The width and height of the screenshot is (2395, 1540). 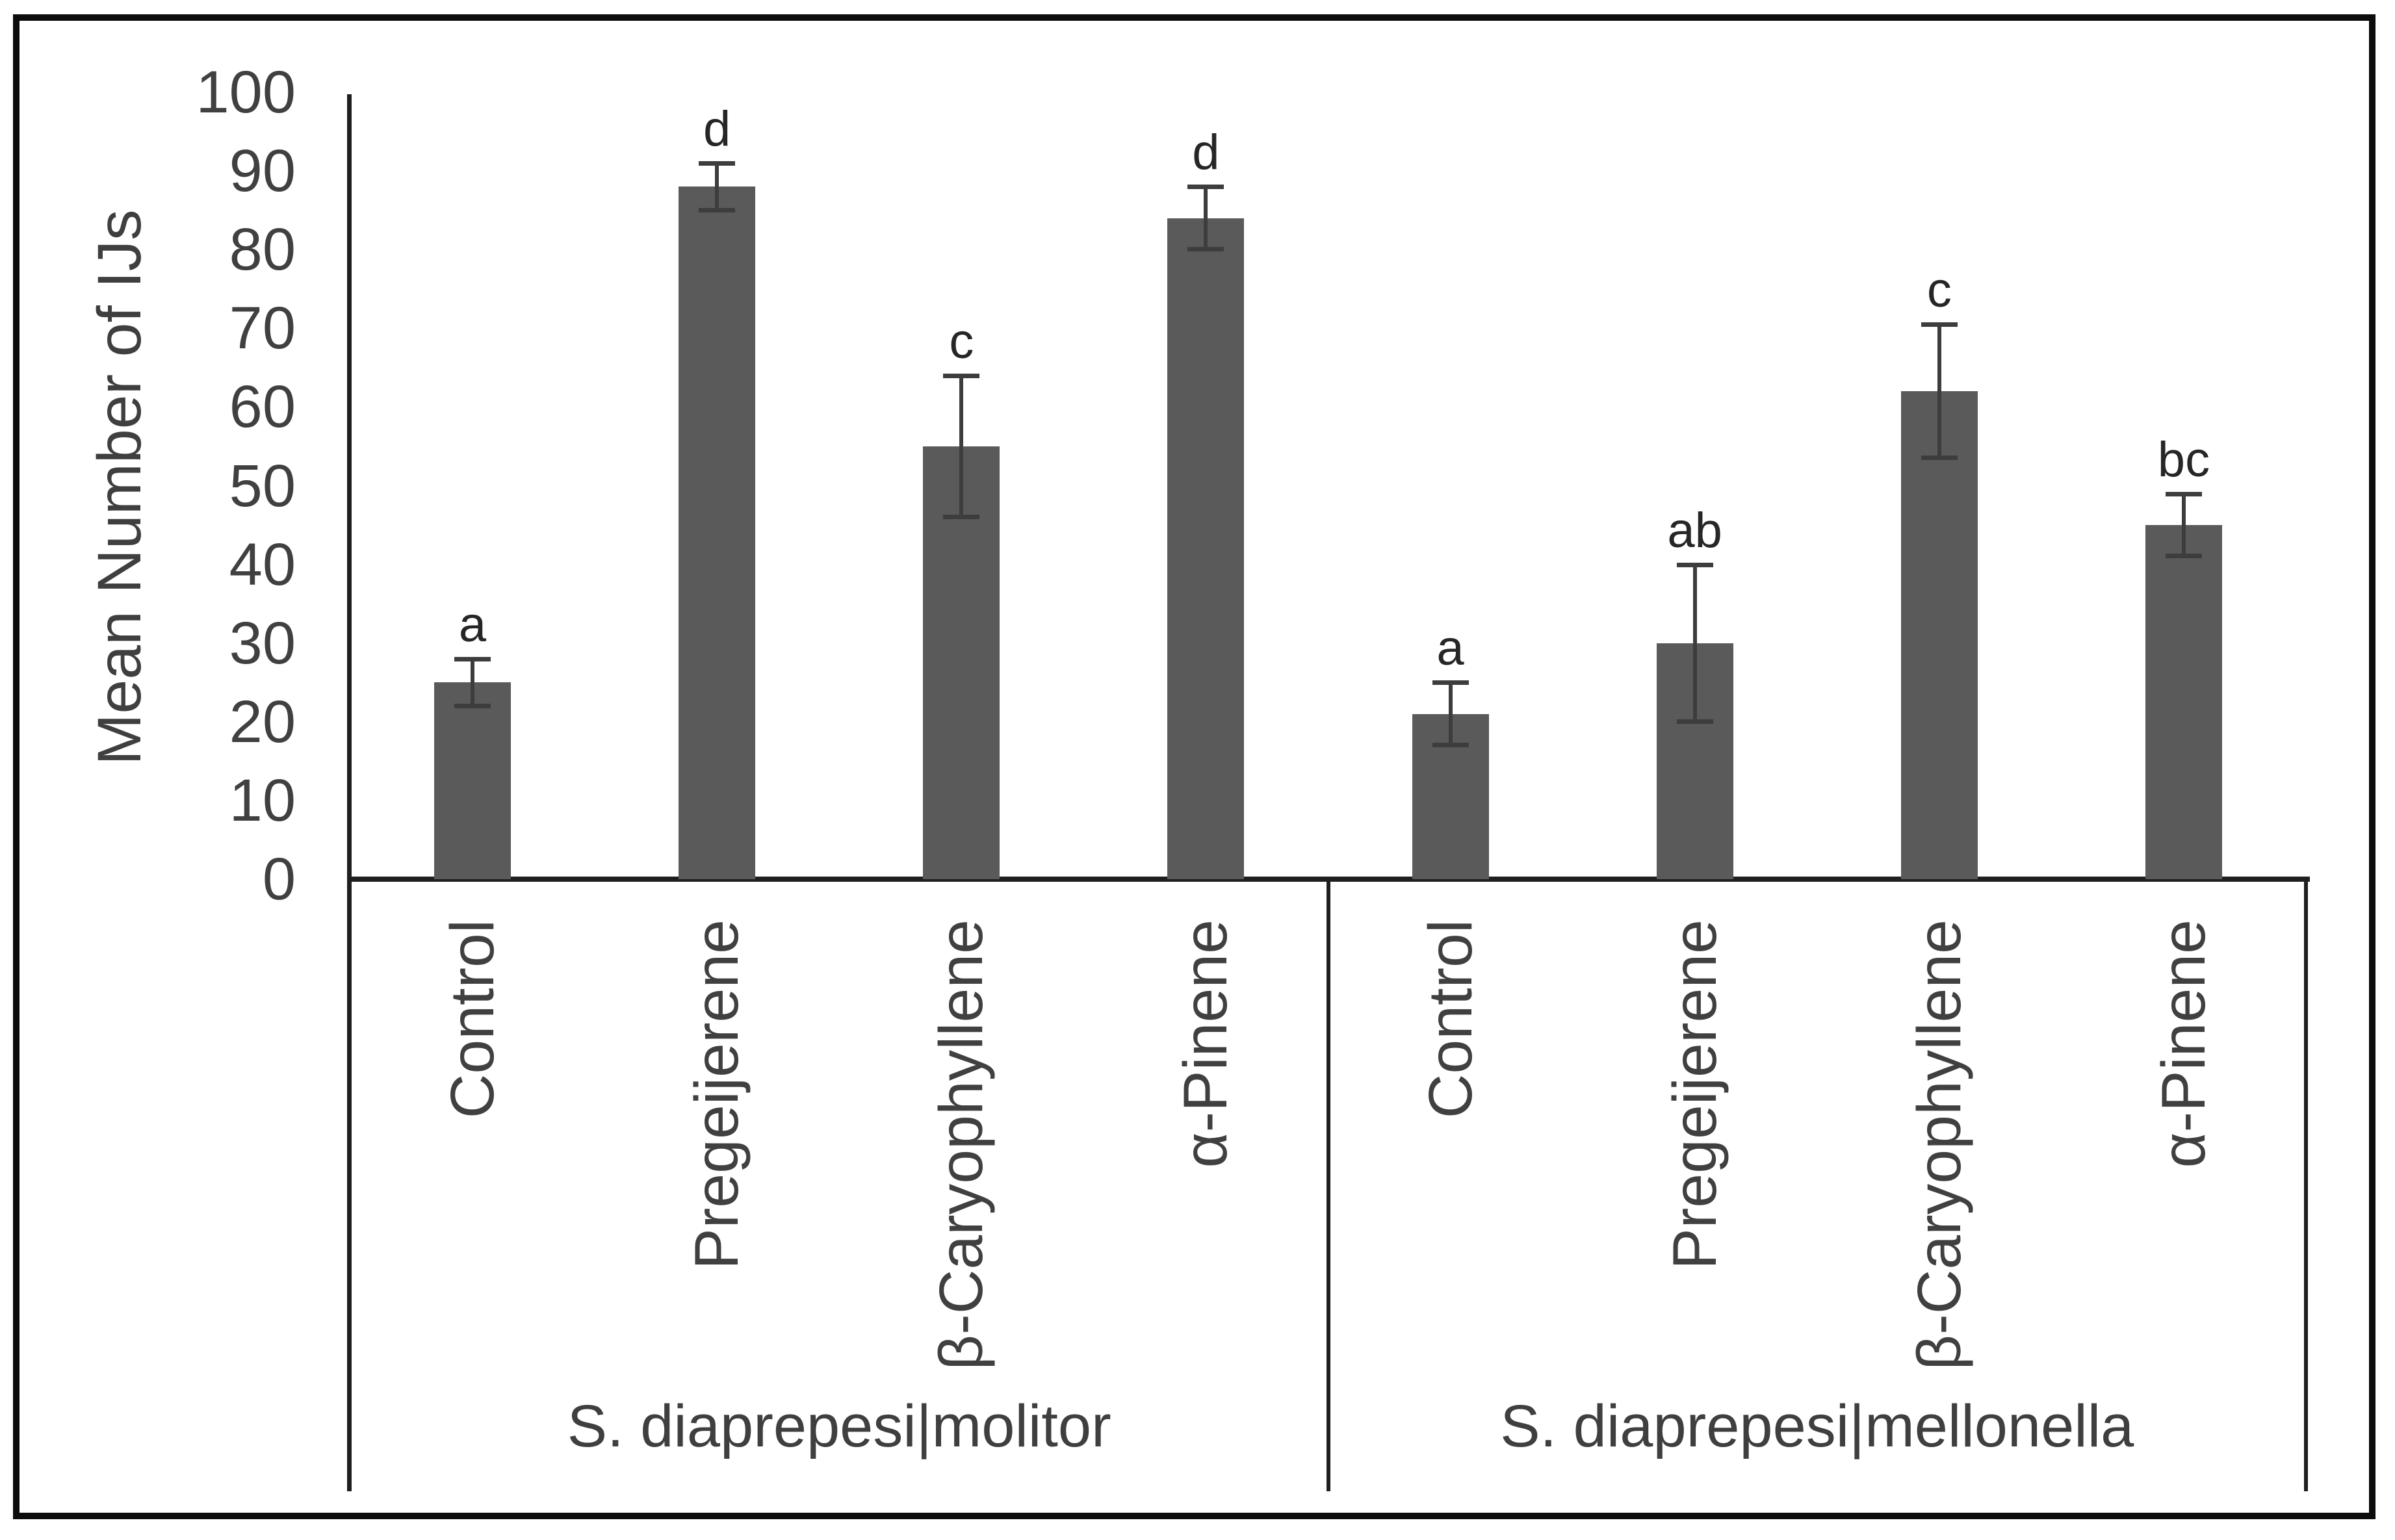 What do you see at coordinates (839, 1426) in the screenshot?
I see `group-label: S. diaprepesi|molitor` at bounding box center [839, 1426].